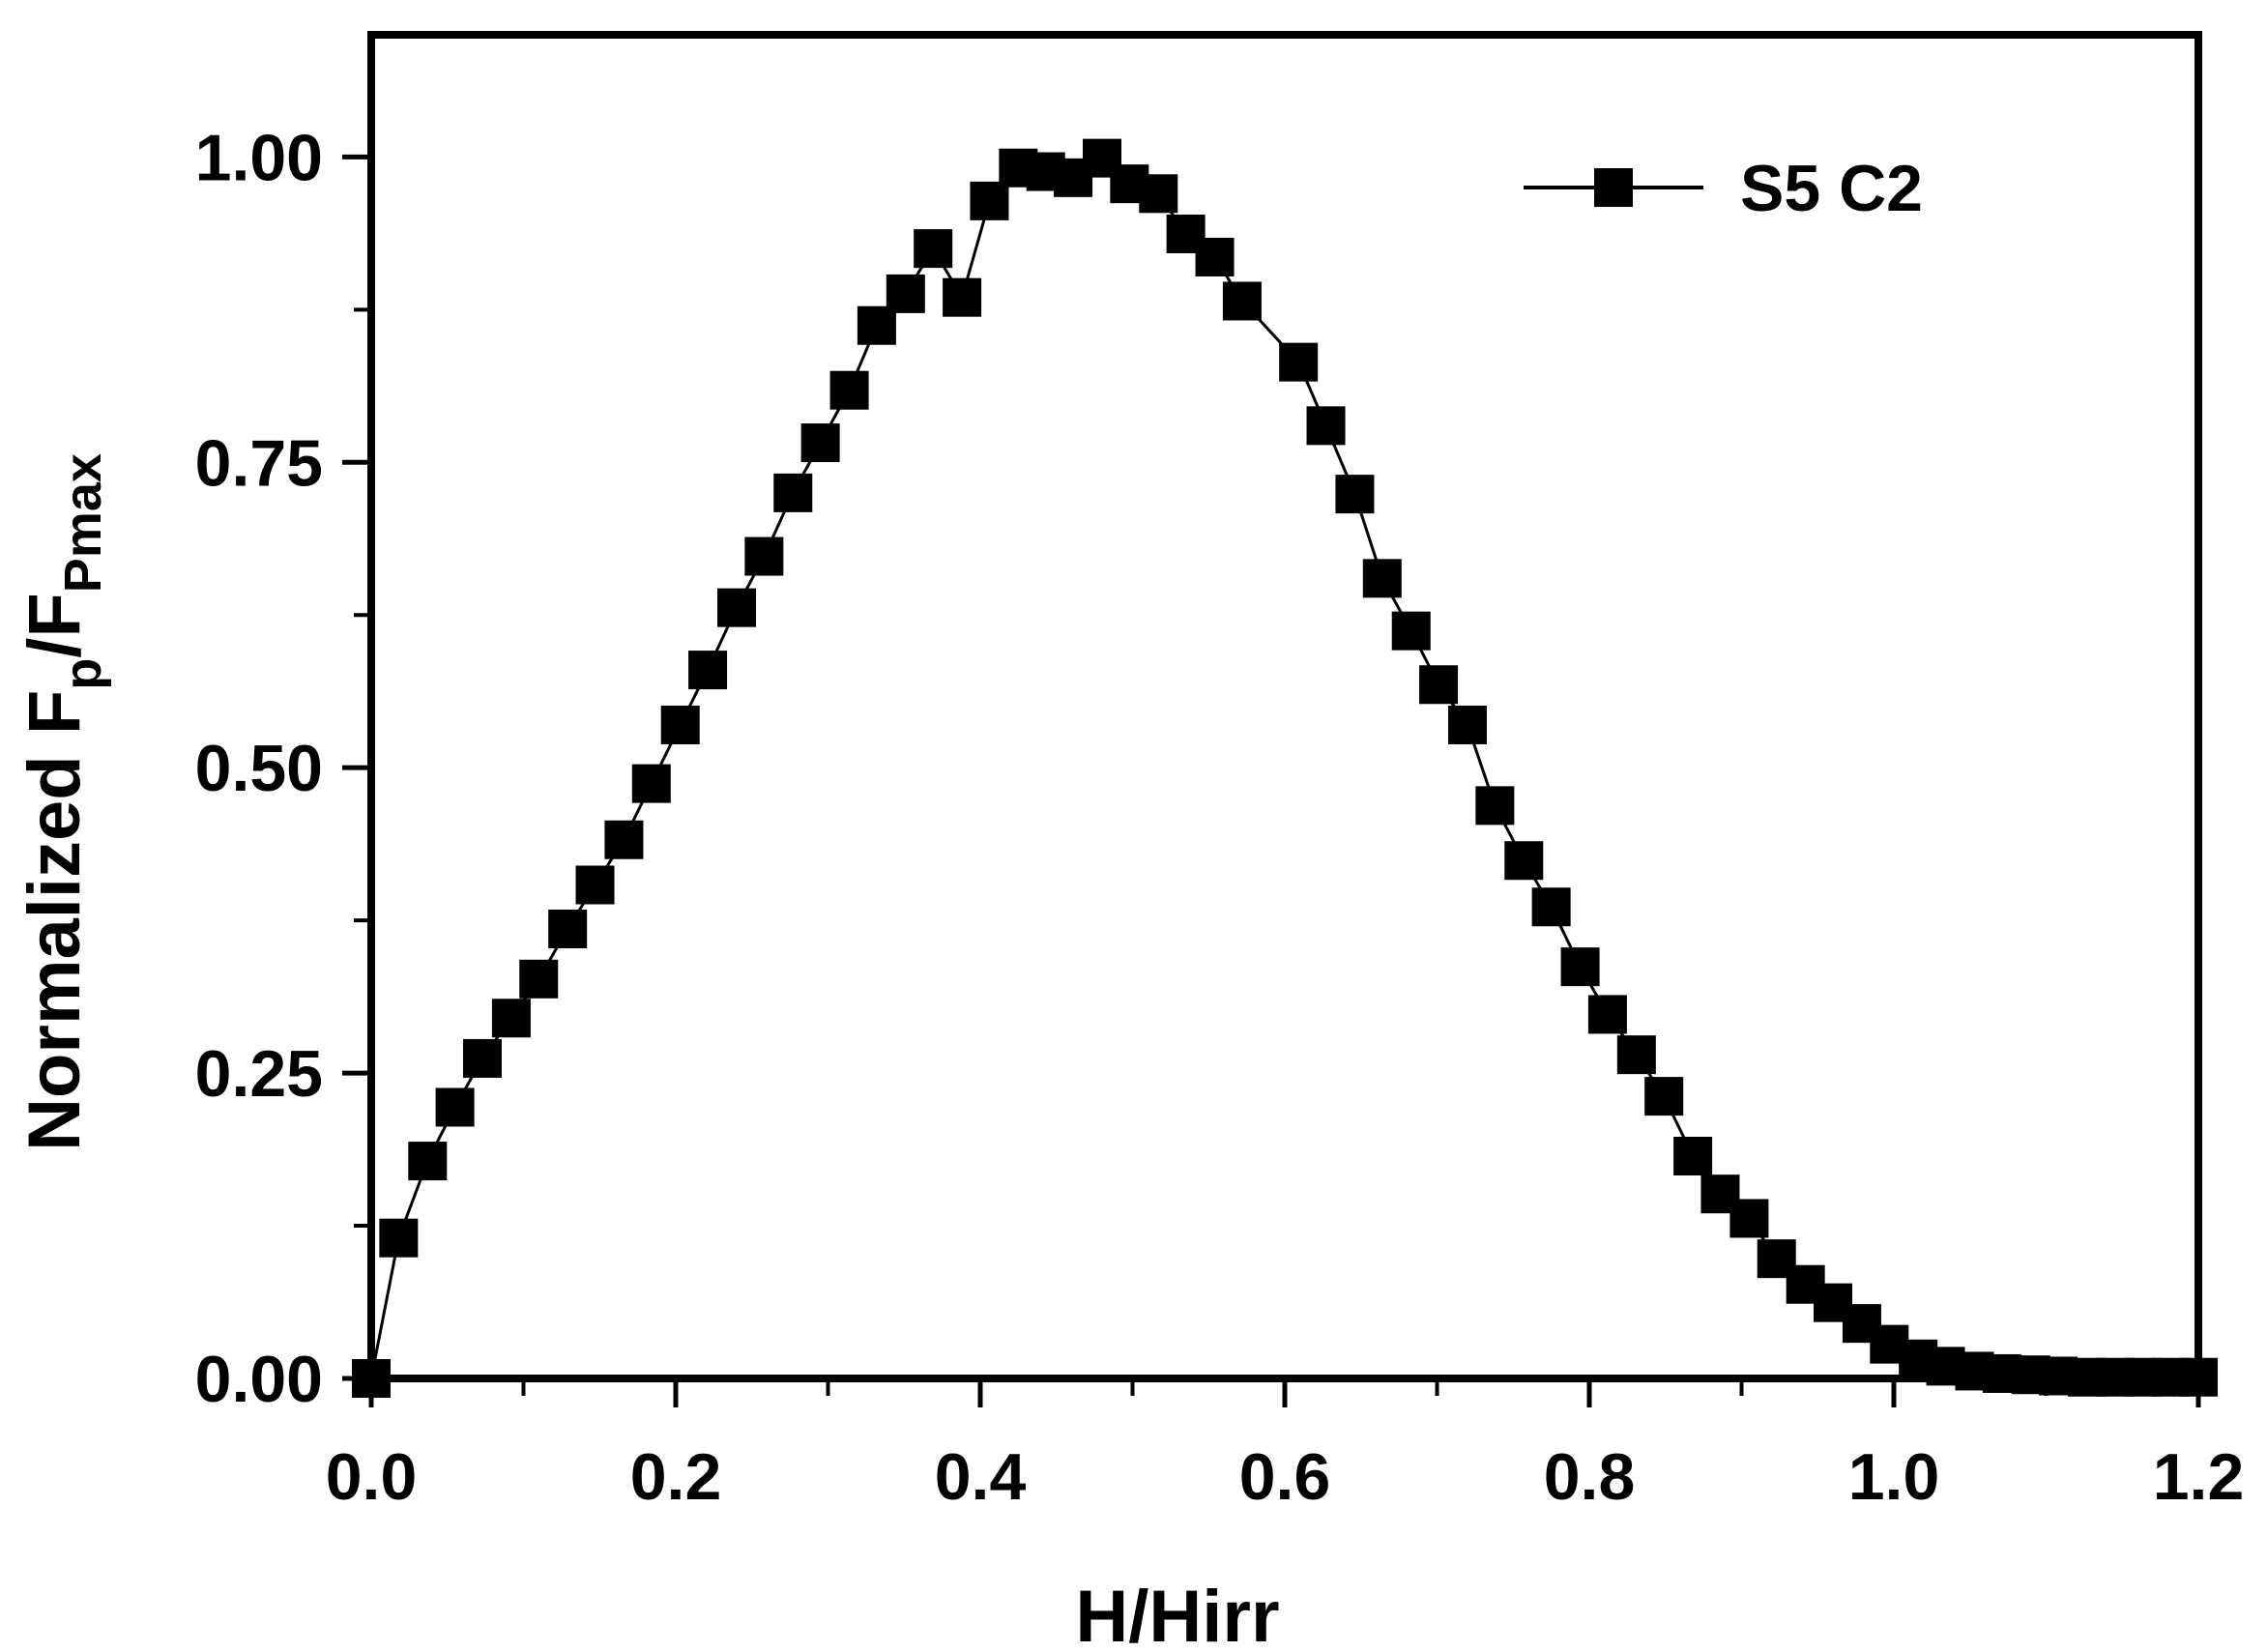 The height and width of the screenshot is (1652, 2267). What do you see at coordinates (2199, 1477) in the screenshot?
I see `x-tick-label: 1.2` at bounding box center [2199, 1477].